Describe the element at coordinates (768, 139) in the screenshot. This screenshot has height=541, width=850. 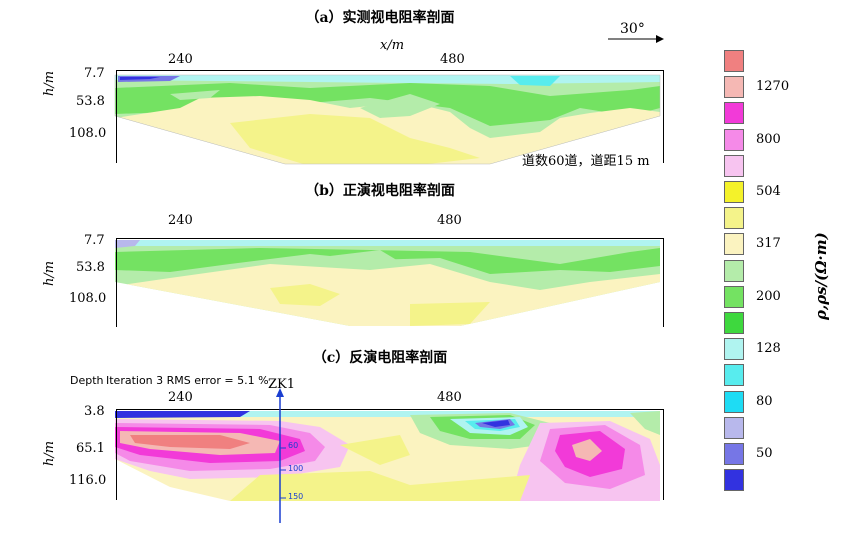
I see `colorbar-label: 800` at that location.